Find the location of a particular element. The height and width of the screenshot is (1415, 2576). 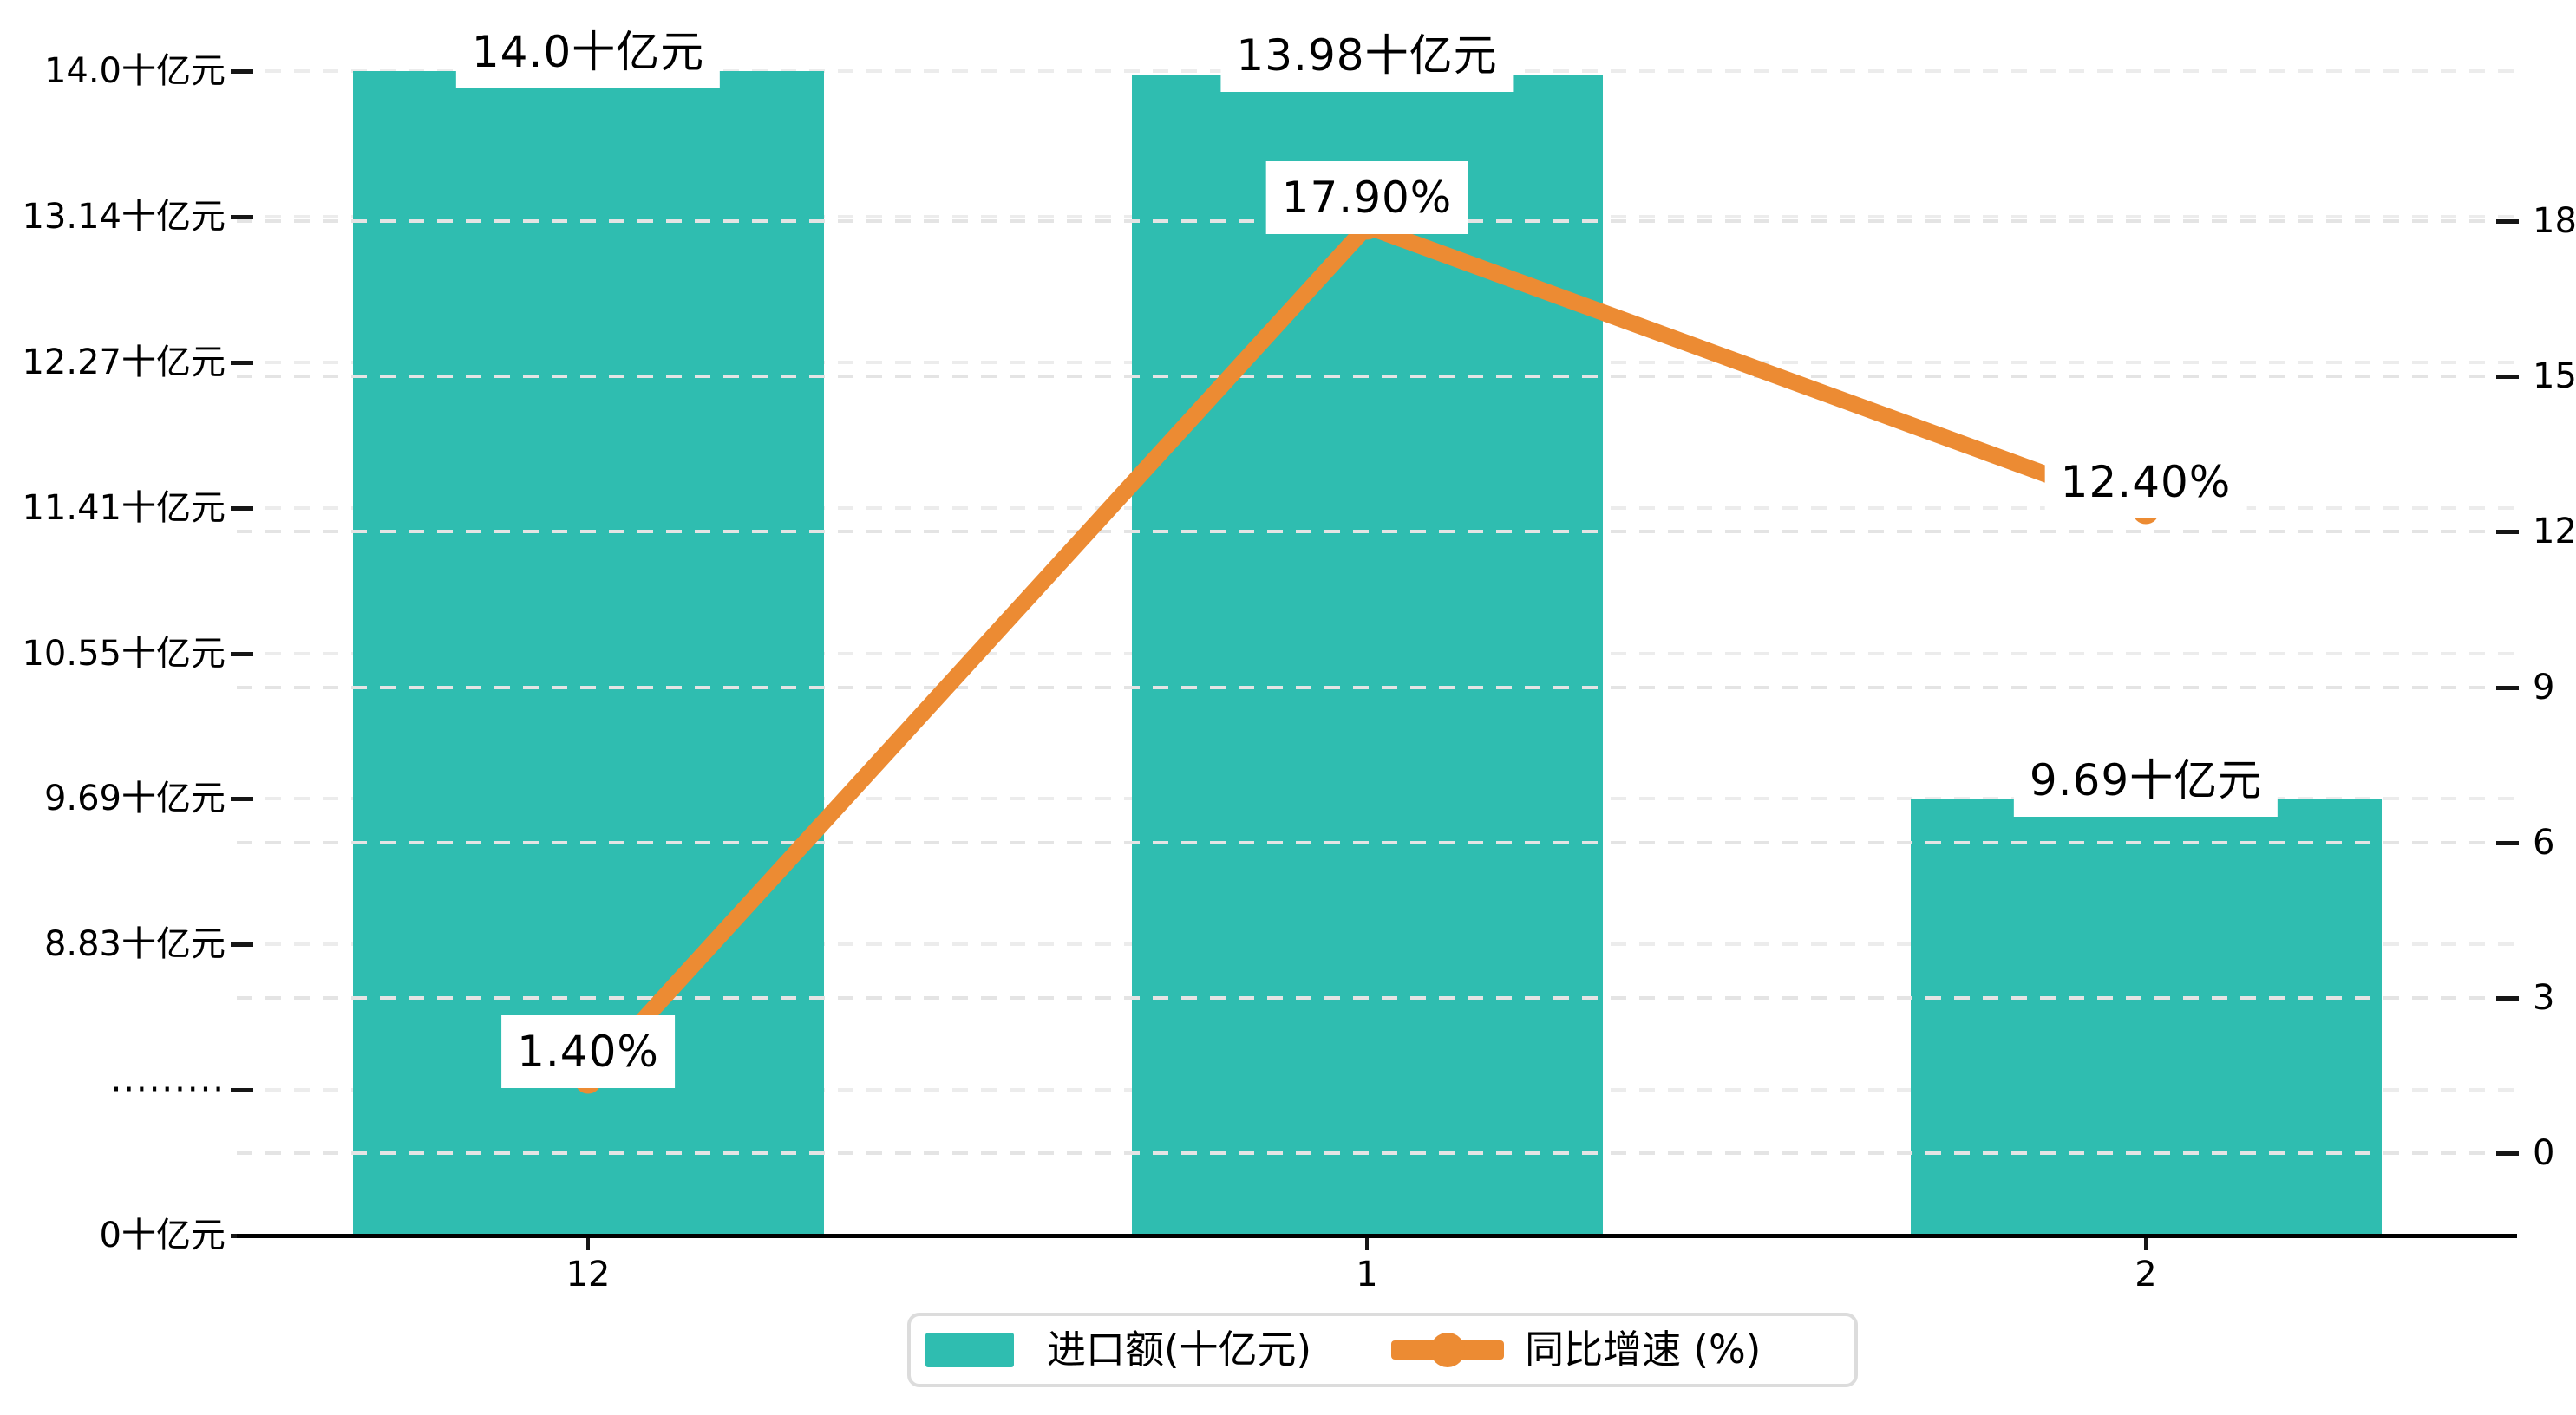

y-axis-left-tick-label: 11.41十亿元 is located at coordinates (124, 508).